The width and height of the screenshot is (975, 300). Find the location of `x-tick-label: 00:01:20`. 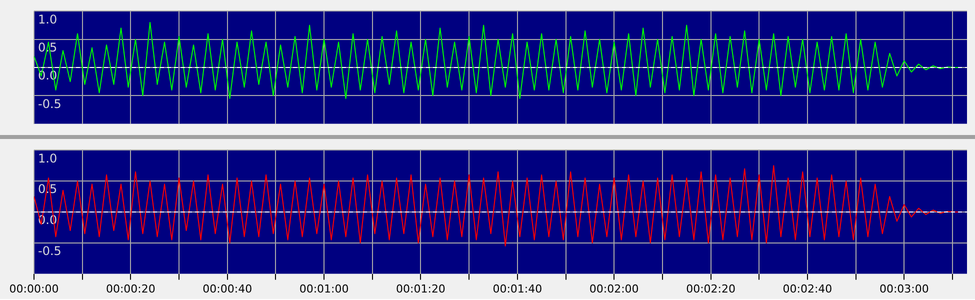

x-tick-label: 00:01:20 is located at coordinates (421, 289).